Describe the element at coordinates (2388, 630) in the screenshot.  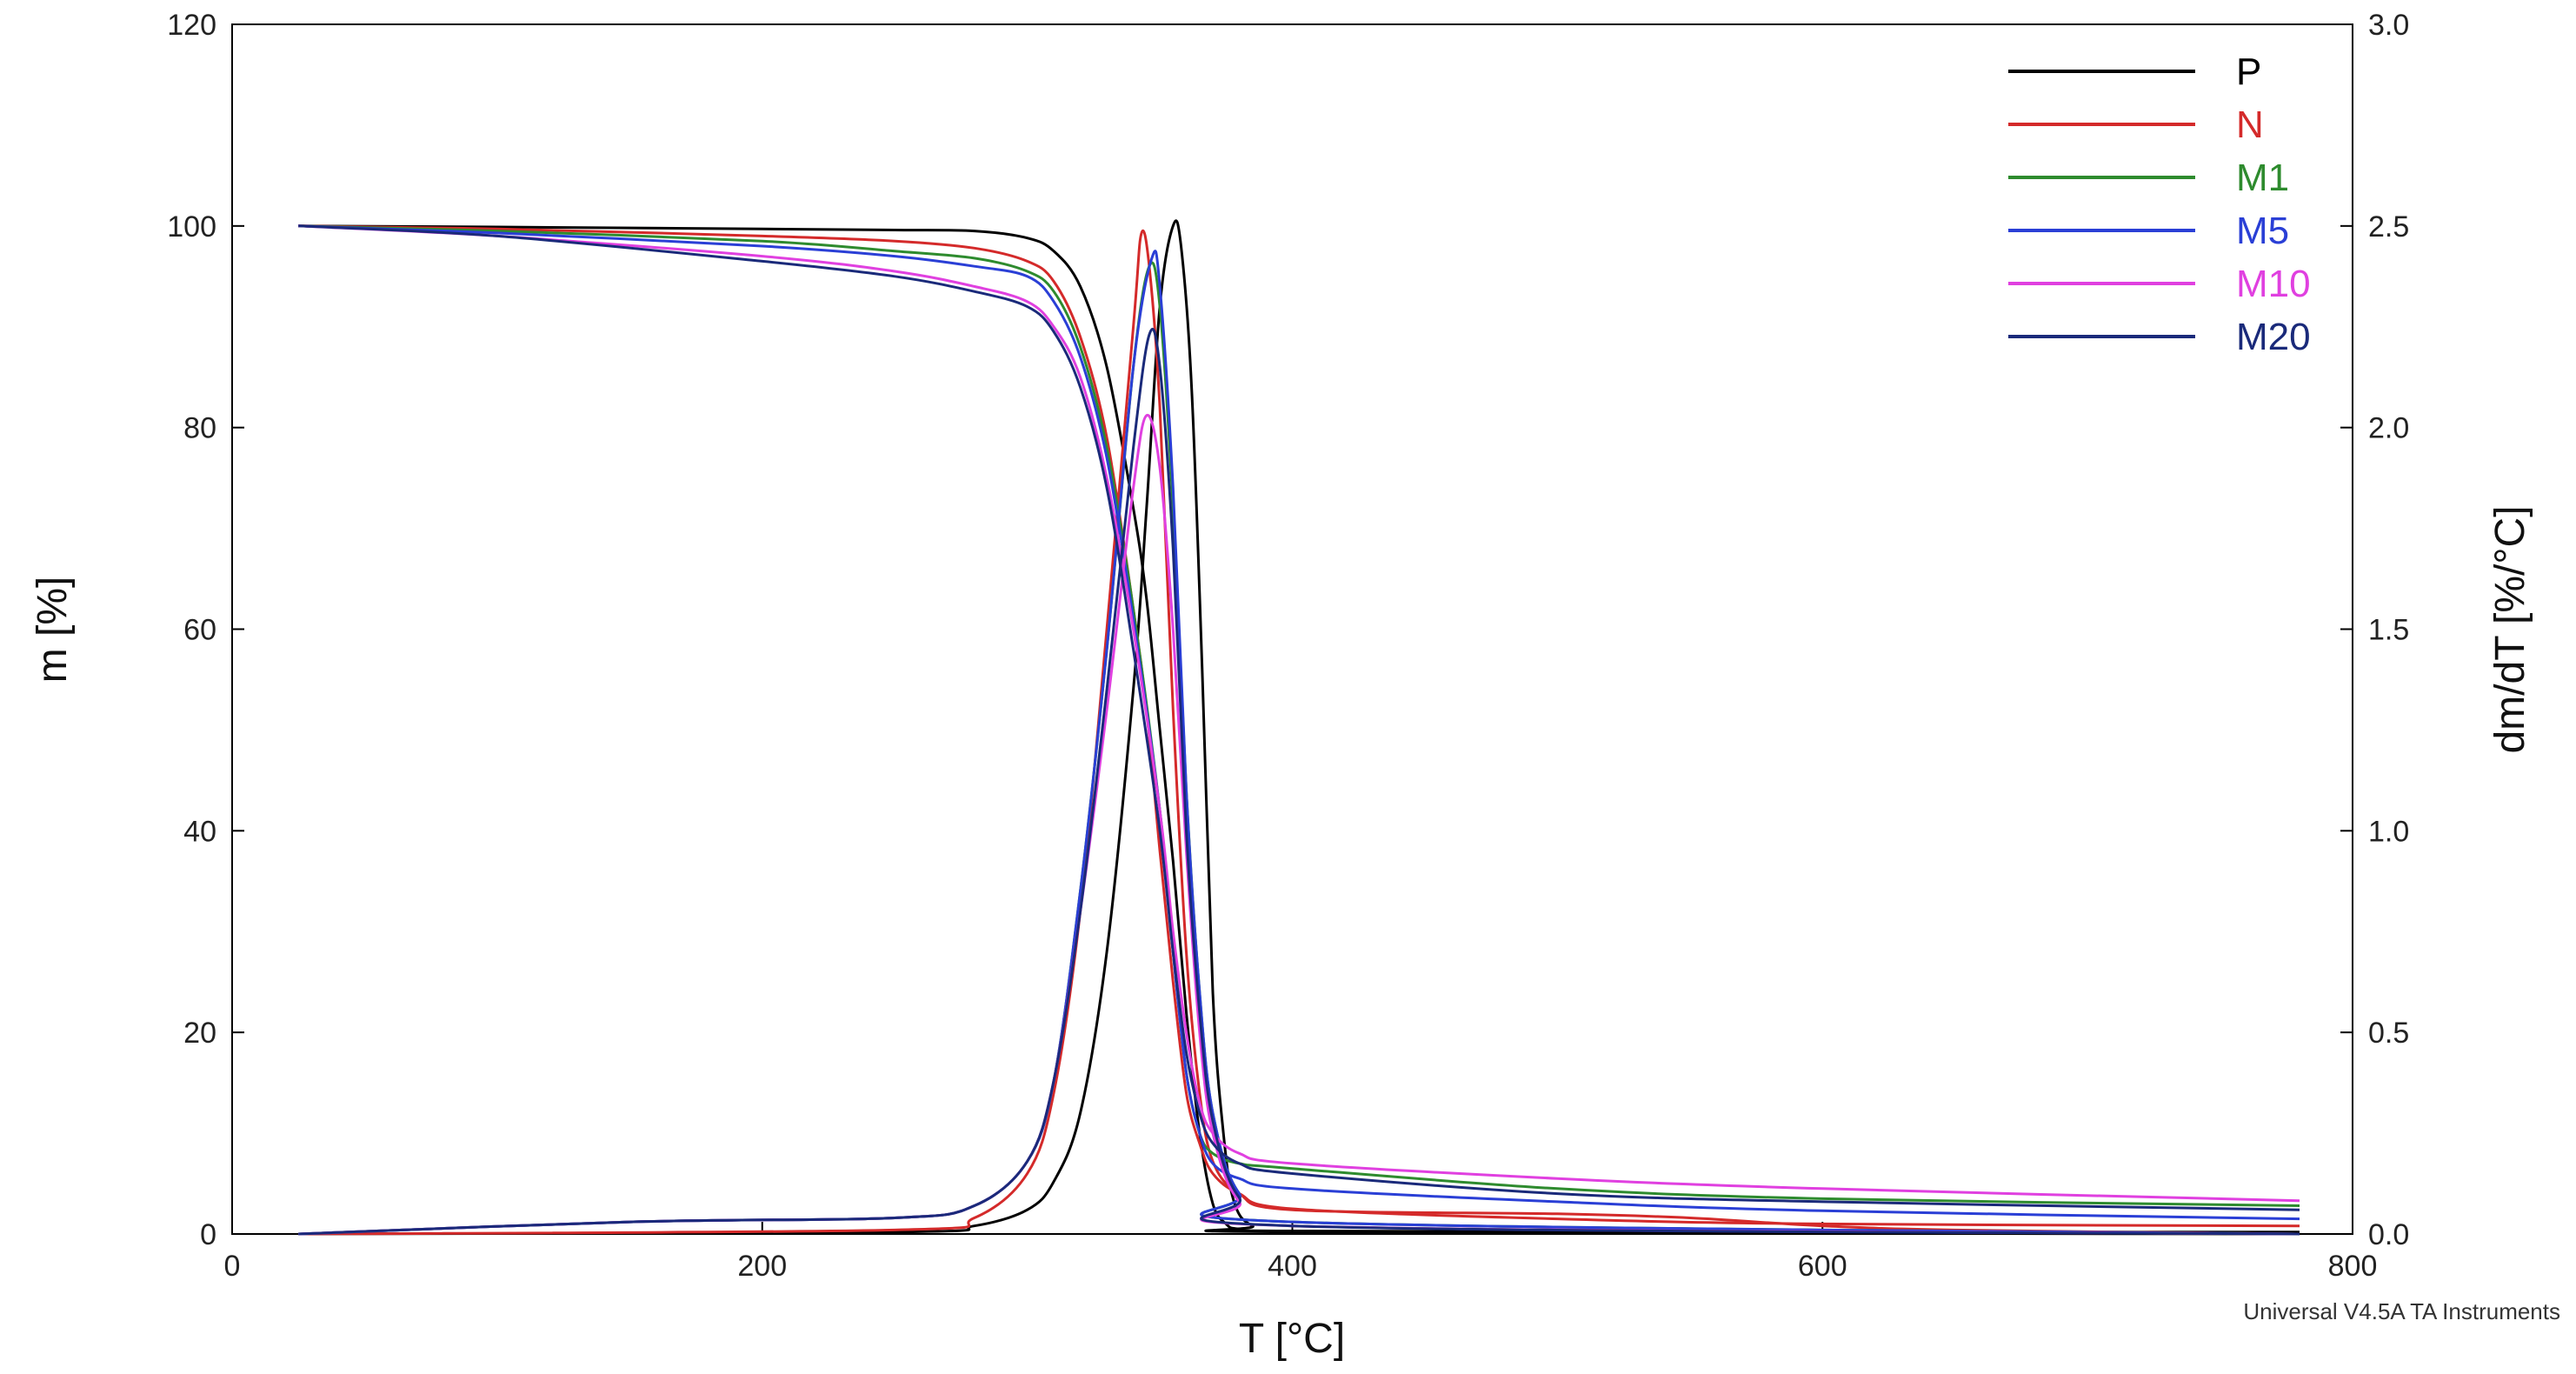
I see `right-tick-label: 1.5` at that location.